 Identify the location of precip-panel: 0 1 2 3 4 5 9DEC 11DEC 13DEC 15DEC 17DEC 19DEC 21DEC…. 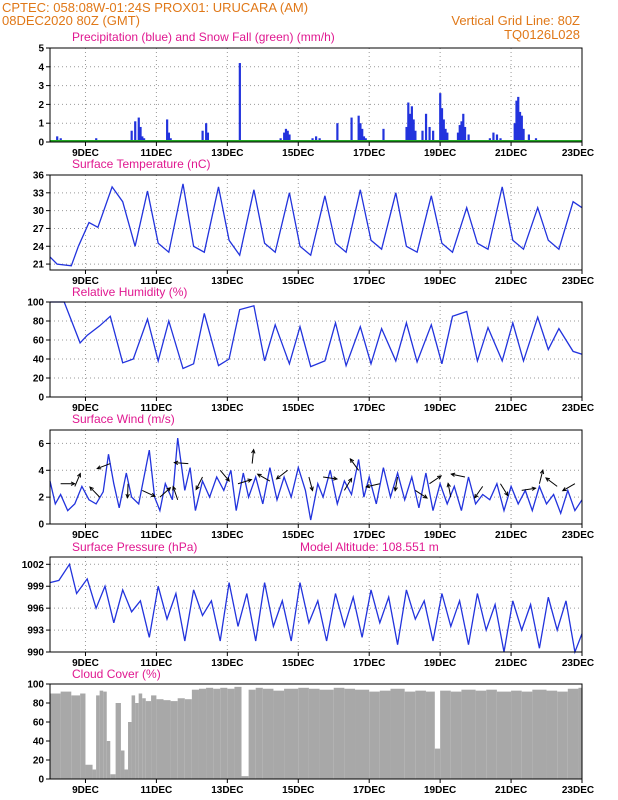
(316, 102).